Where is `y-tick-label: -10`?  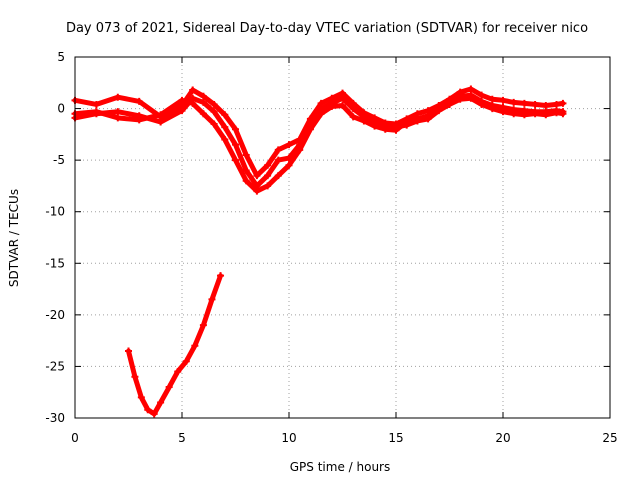 y-tick-label: -10 is located at coordinates (55, 212).